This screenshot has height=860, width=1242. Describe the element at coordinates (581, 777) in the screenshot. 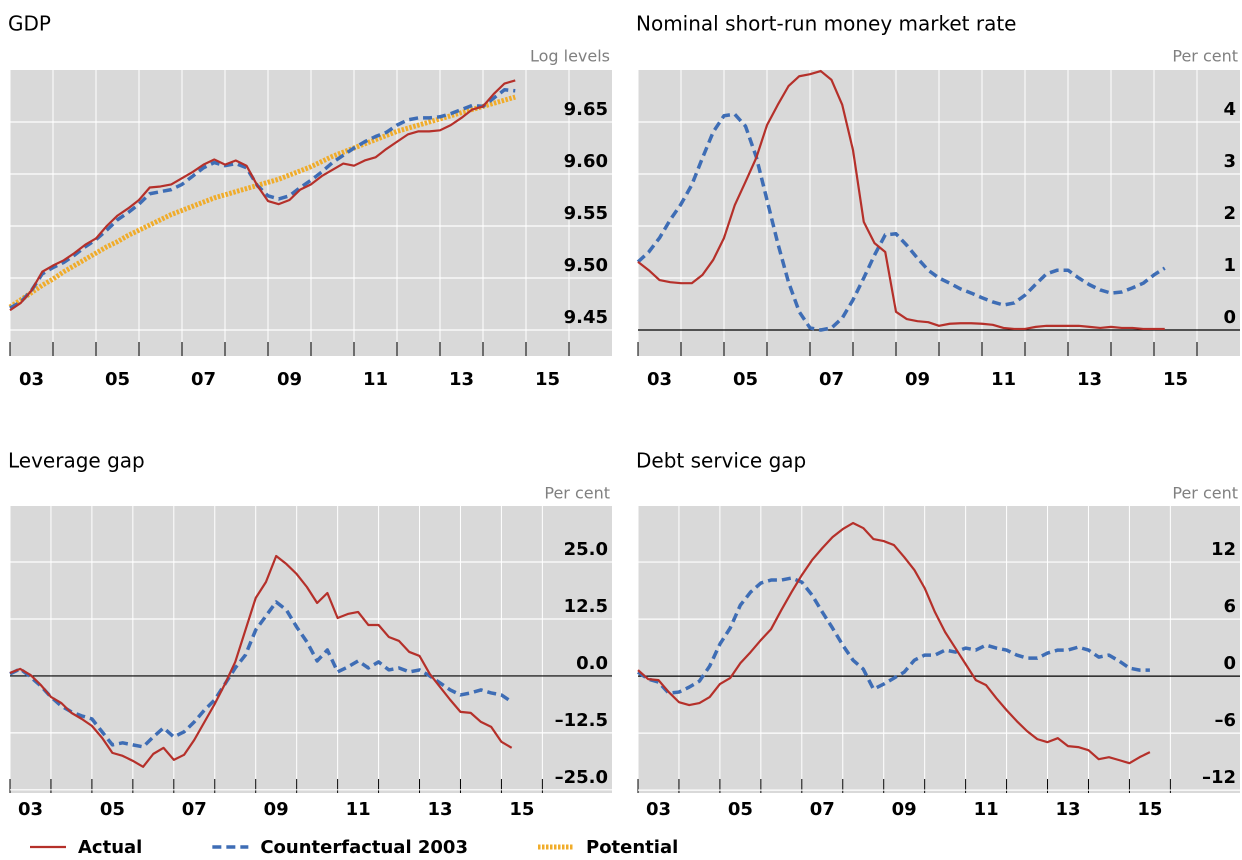

I see `y-tick-label: –25.0` at that location.